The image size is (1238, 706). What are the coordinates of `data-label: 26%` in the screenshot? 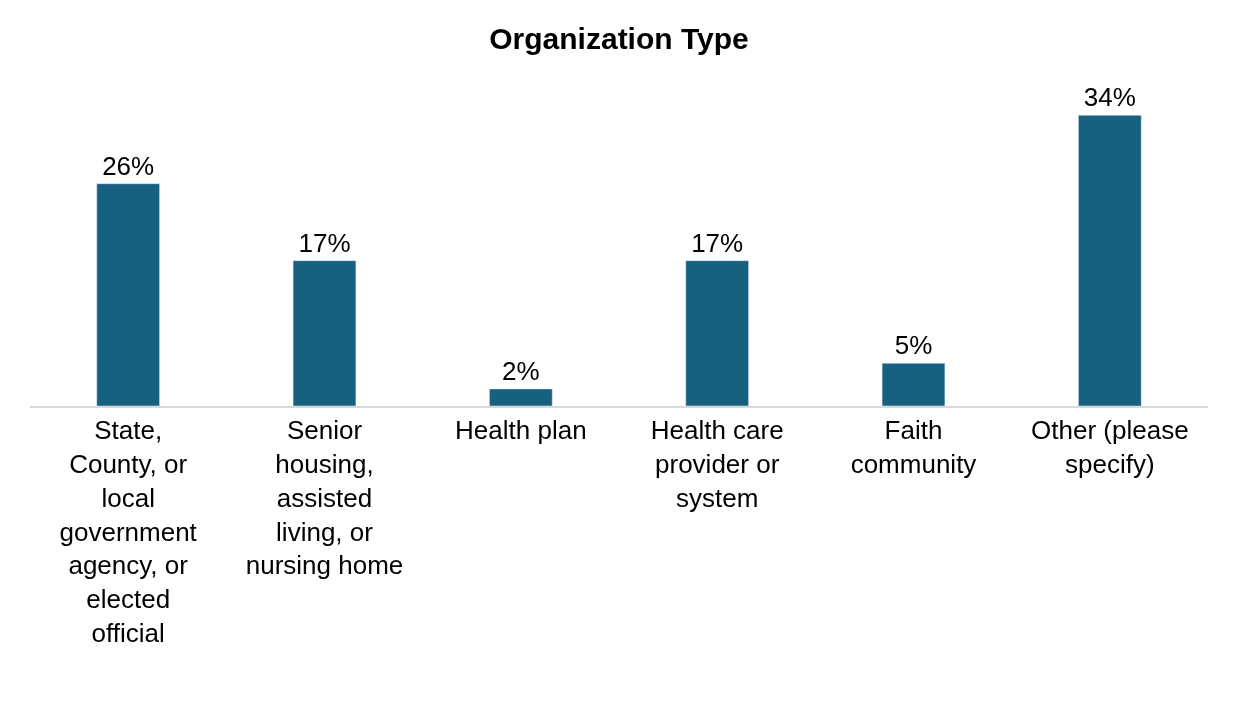 It's located at (128, 165).